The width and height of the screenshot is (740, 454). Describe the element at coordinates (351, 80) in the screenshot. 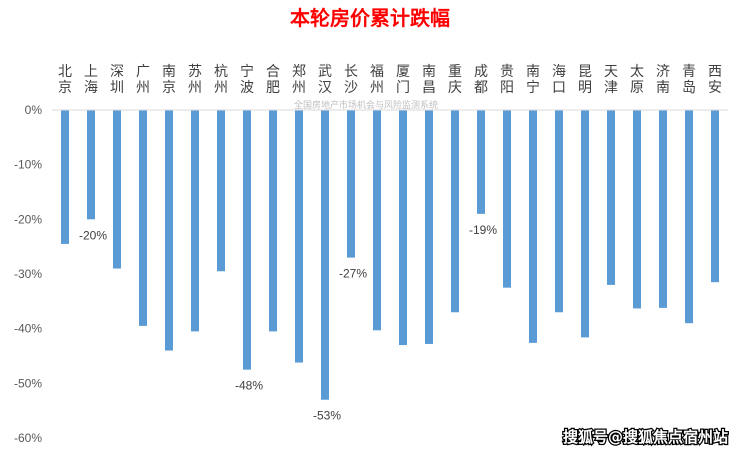

I see `category-label: 长沙` at that location.